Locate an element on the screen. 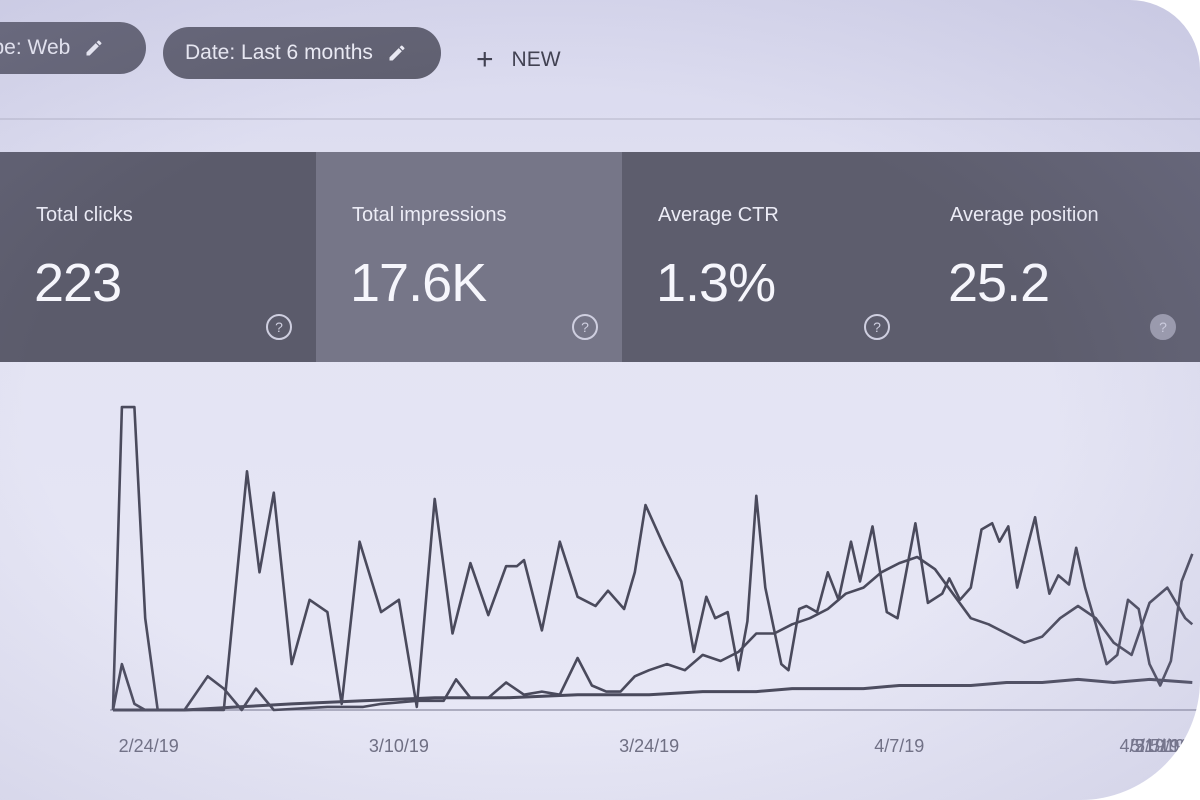 This screenshot has height=800, width=1200. x-tick-label: 4/21/19 is located at coordinates (1149, 746).